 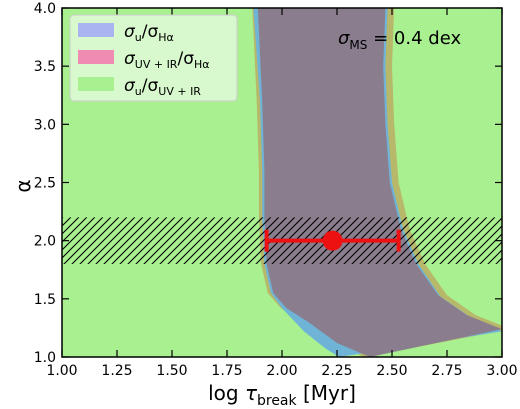 What do you see at coordinates (149, 33) in the screenshot?
I see `legend-entry-1: σu/σHα` at bounding box center [149, 33].